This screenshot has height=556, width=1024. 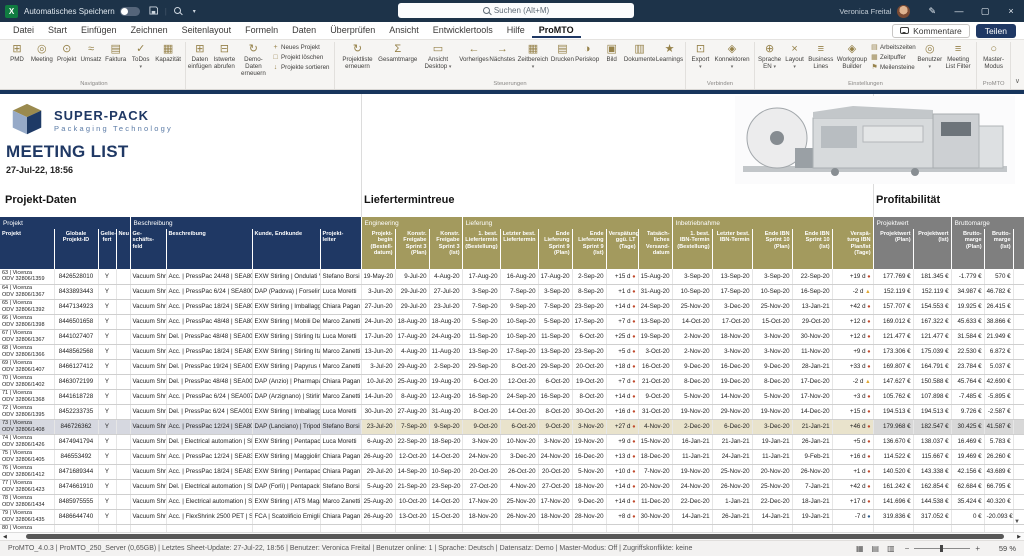 What do you see at coordinates (891, 548) in the screenshot?
I see `page-break-view-icon: ▥` at bounding box center [891, 548].